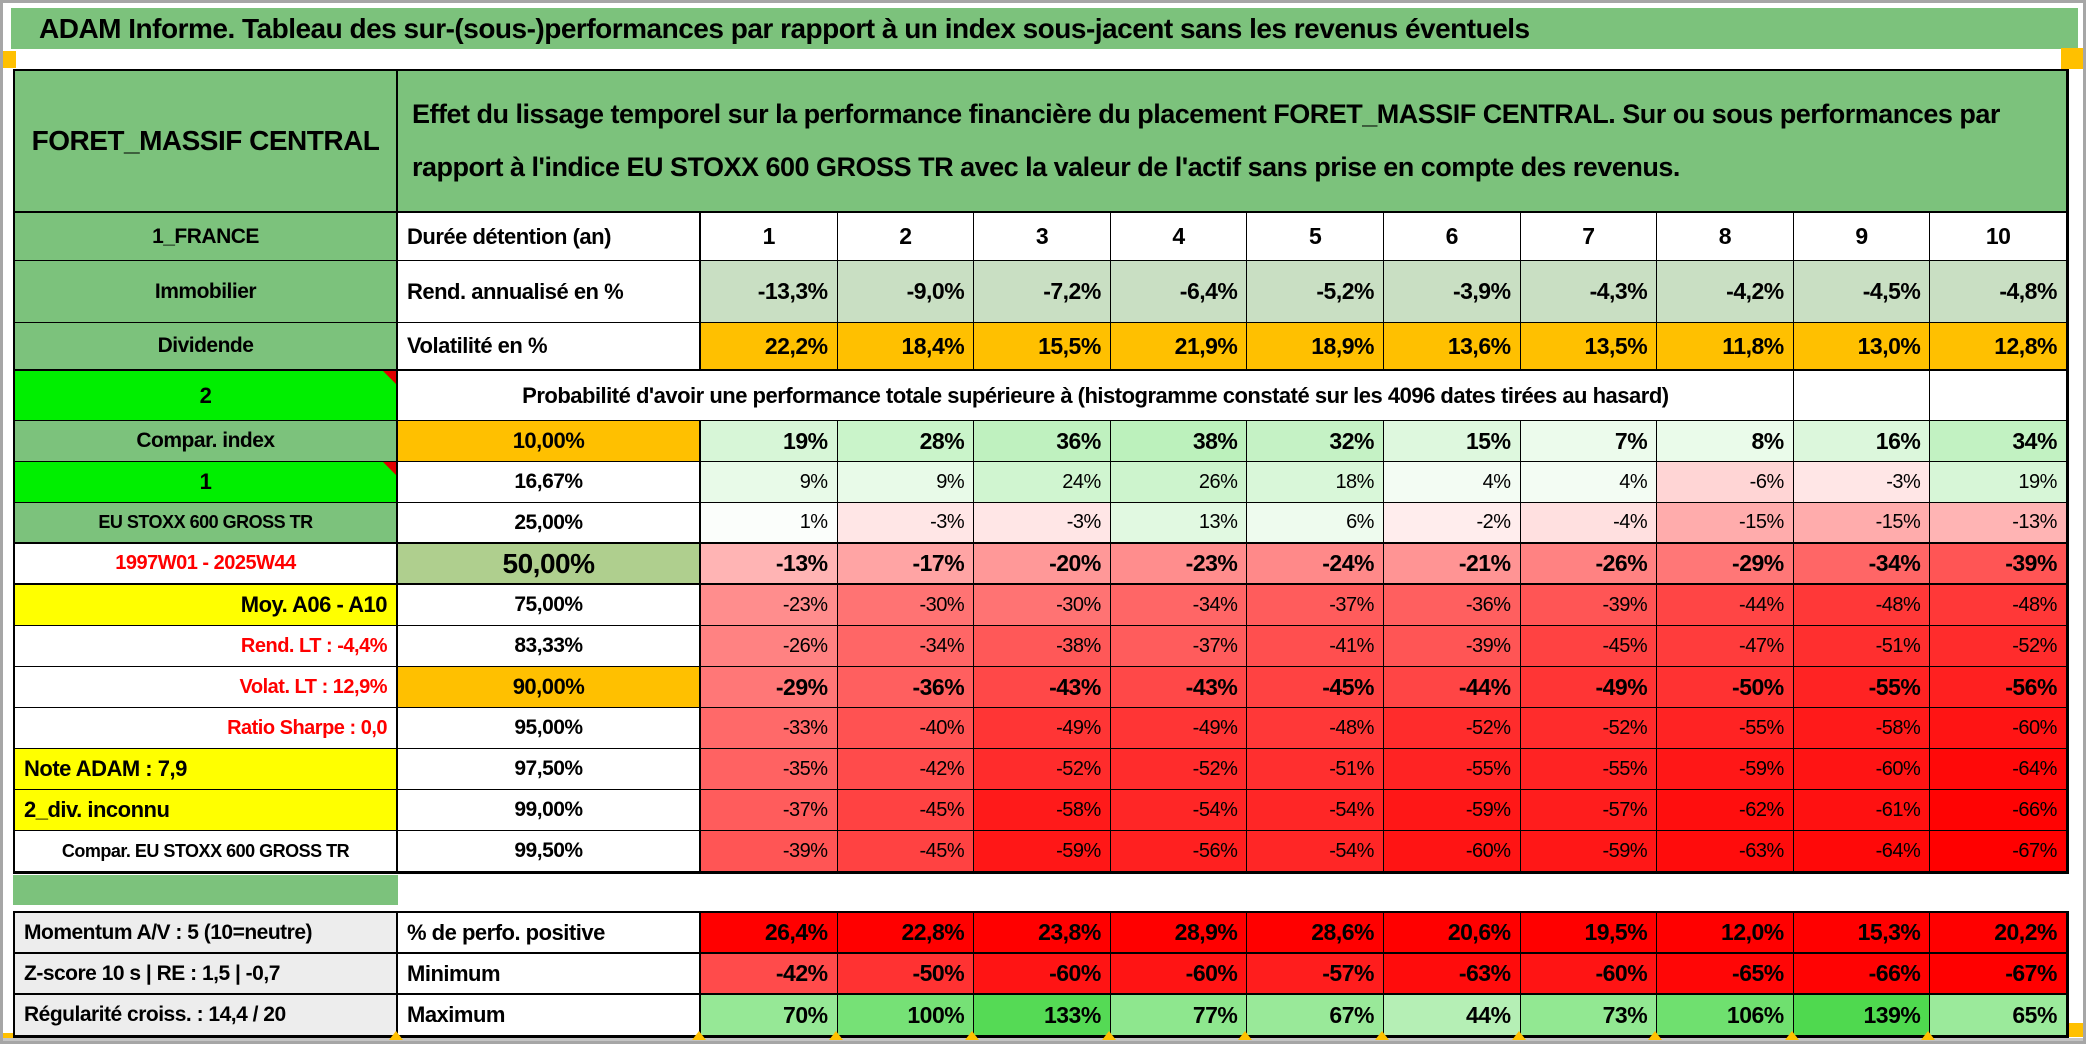  What do you see at coordinates (1179, 237) in the screenshot?
I see `value-cell: 4` at bounding box center [1179, 237].